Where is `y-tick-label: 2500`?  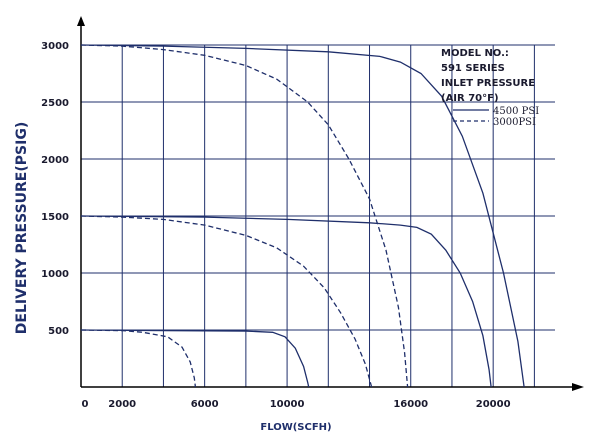
y-tick-label: 2500 is located at coordinates (55, 103).